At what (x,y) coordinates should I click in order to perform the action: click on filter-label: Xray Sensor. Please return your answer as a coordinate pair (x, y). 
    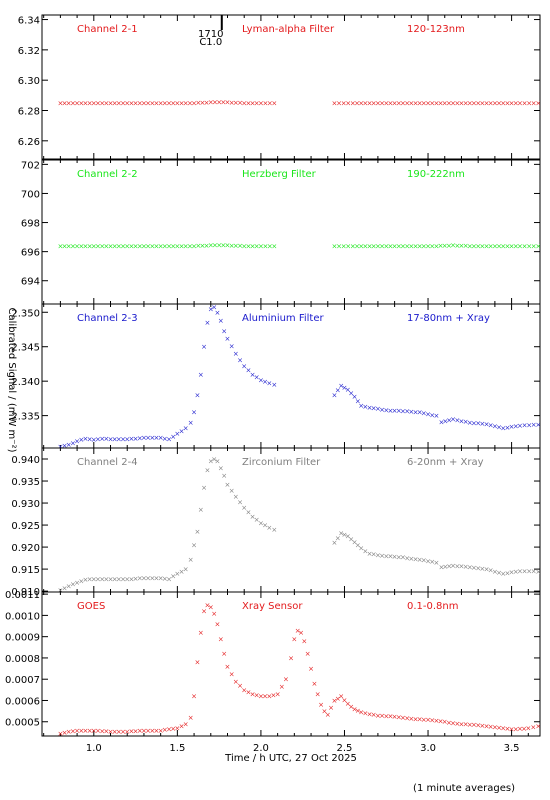
    Looking at the image, I should click on (272, 606).